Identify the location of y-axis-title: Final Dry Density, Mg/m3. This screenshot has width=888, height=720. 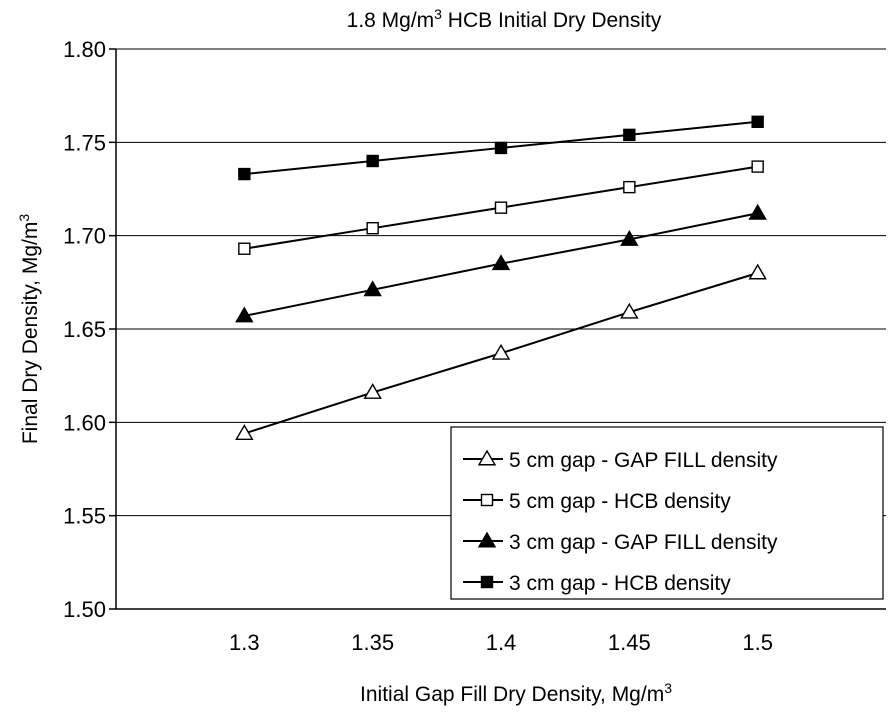
(29, 329).